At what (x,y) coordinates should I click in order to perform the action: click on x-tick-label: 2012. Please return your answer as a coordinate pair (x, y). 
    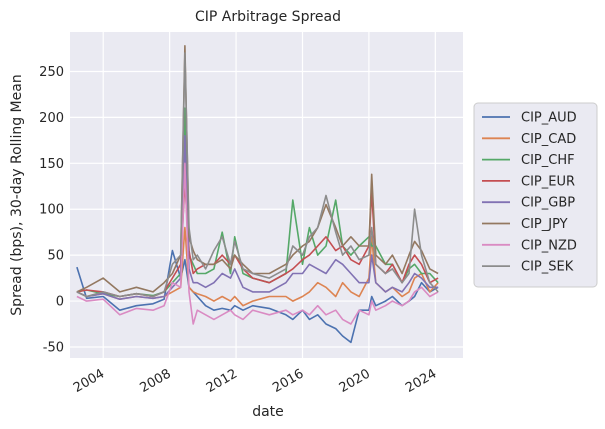
    Looking at the image, I should click on (222, 381).